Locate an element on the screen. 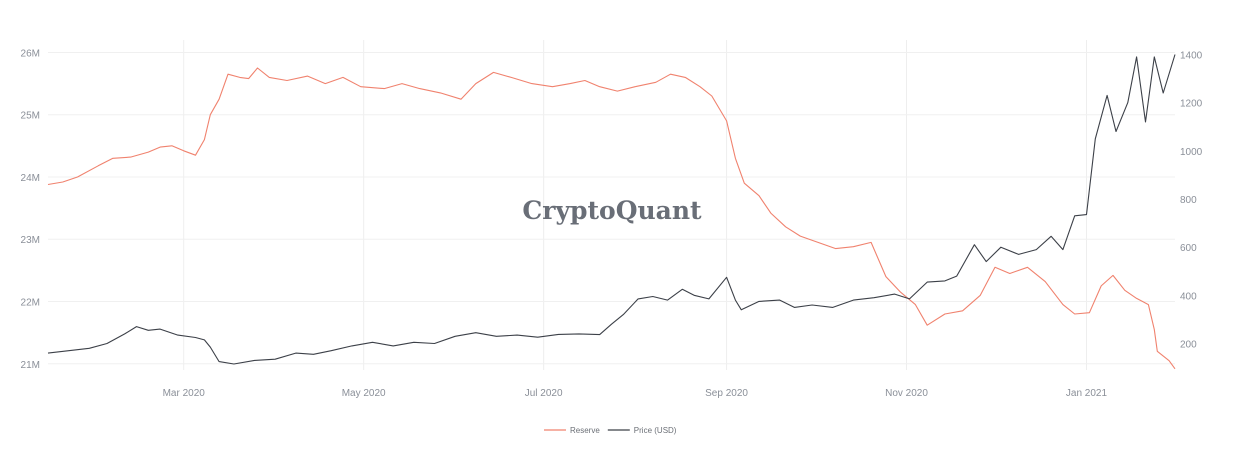 The width and height of the screenshot is (1255, 449). y-left-tick-label: 24M is located at coordinates (30, 178).